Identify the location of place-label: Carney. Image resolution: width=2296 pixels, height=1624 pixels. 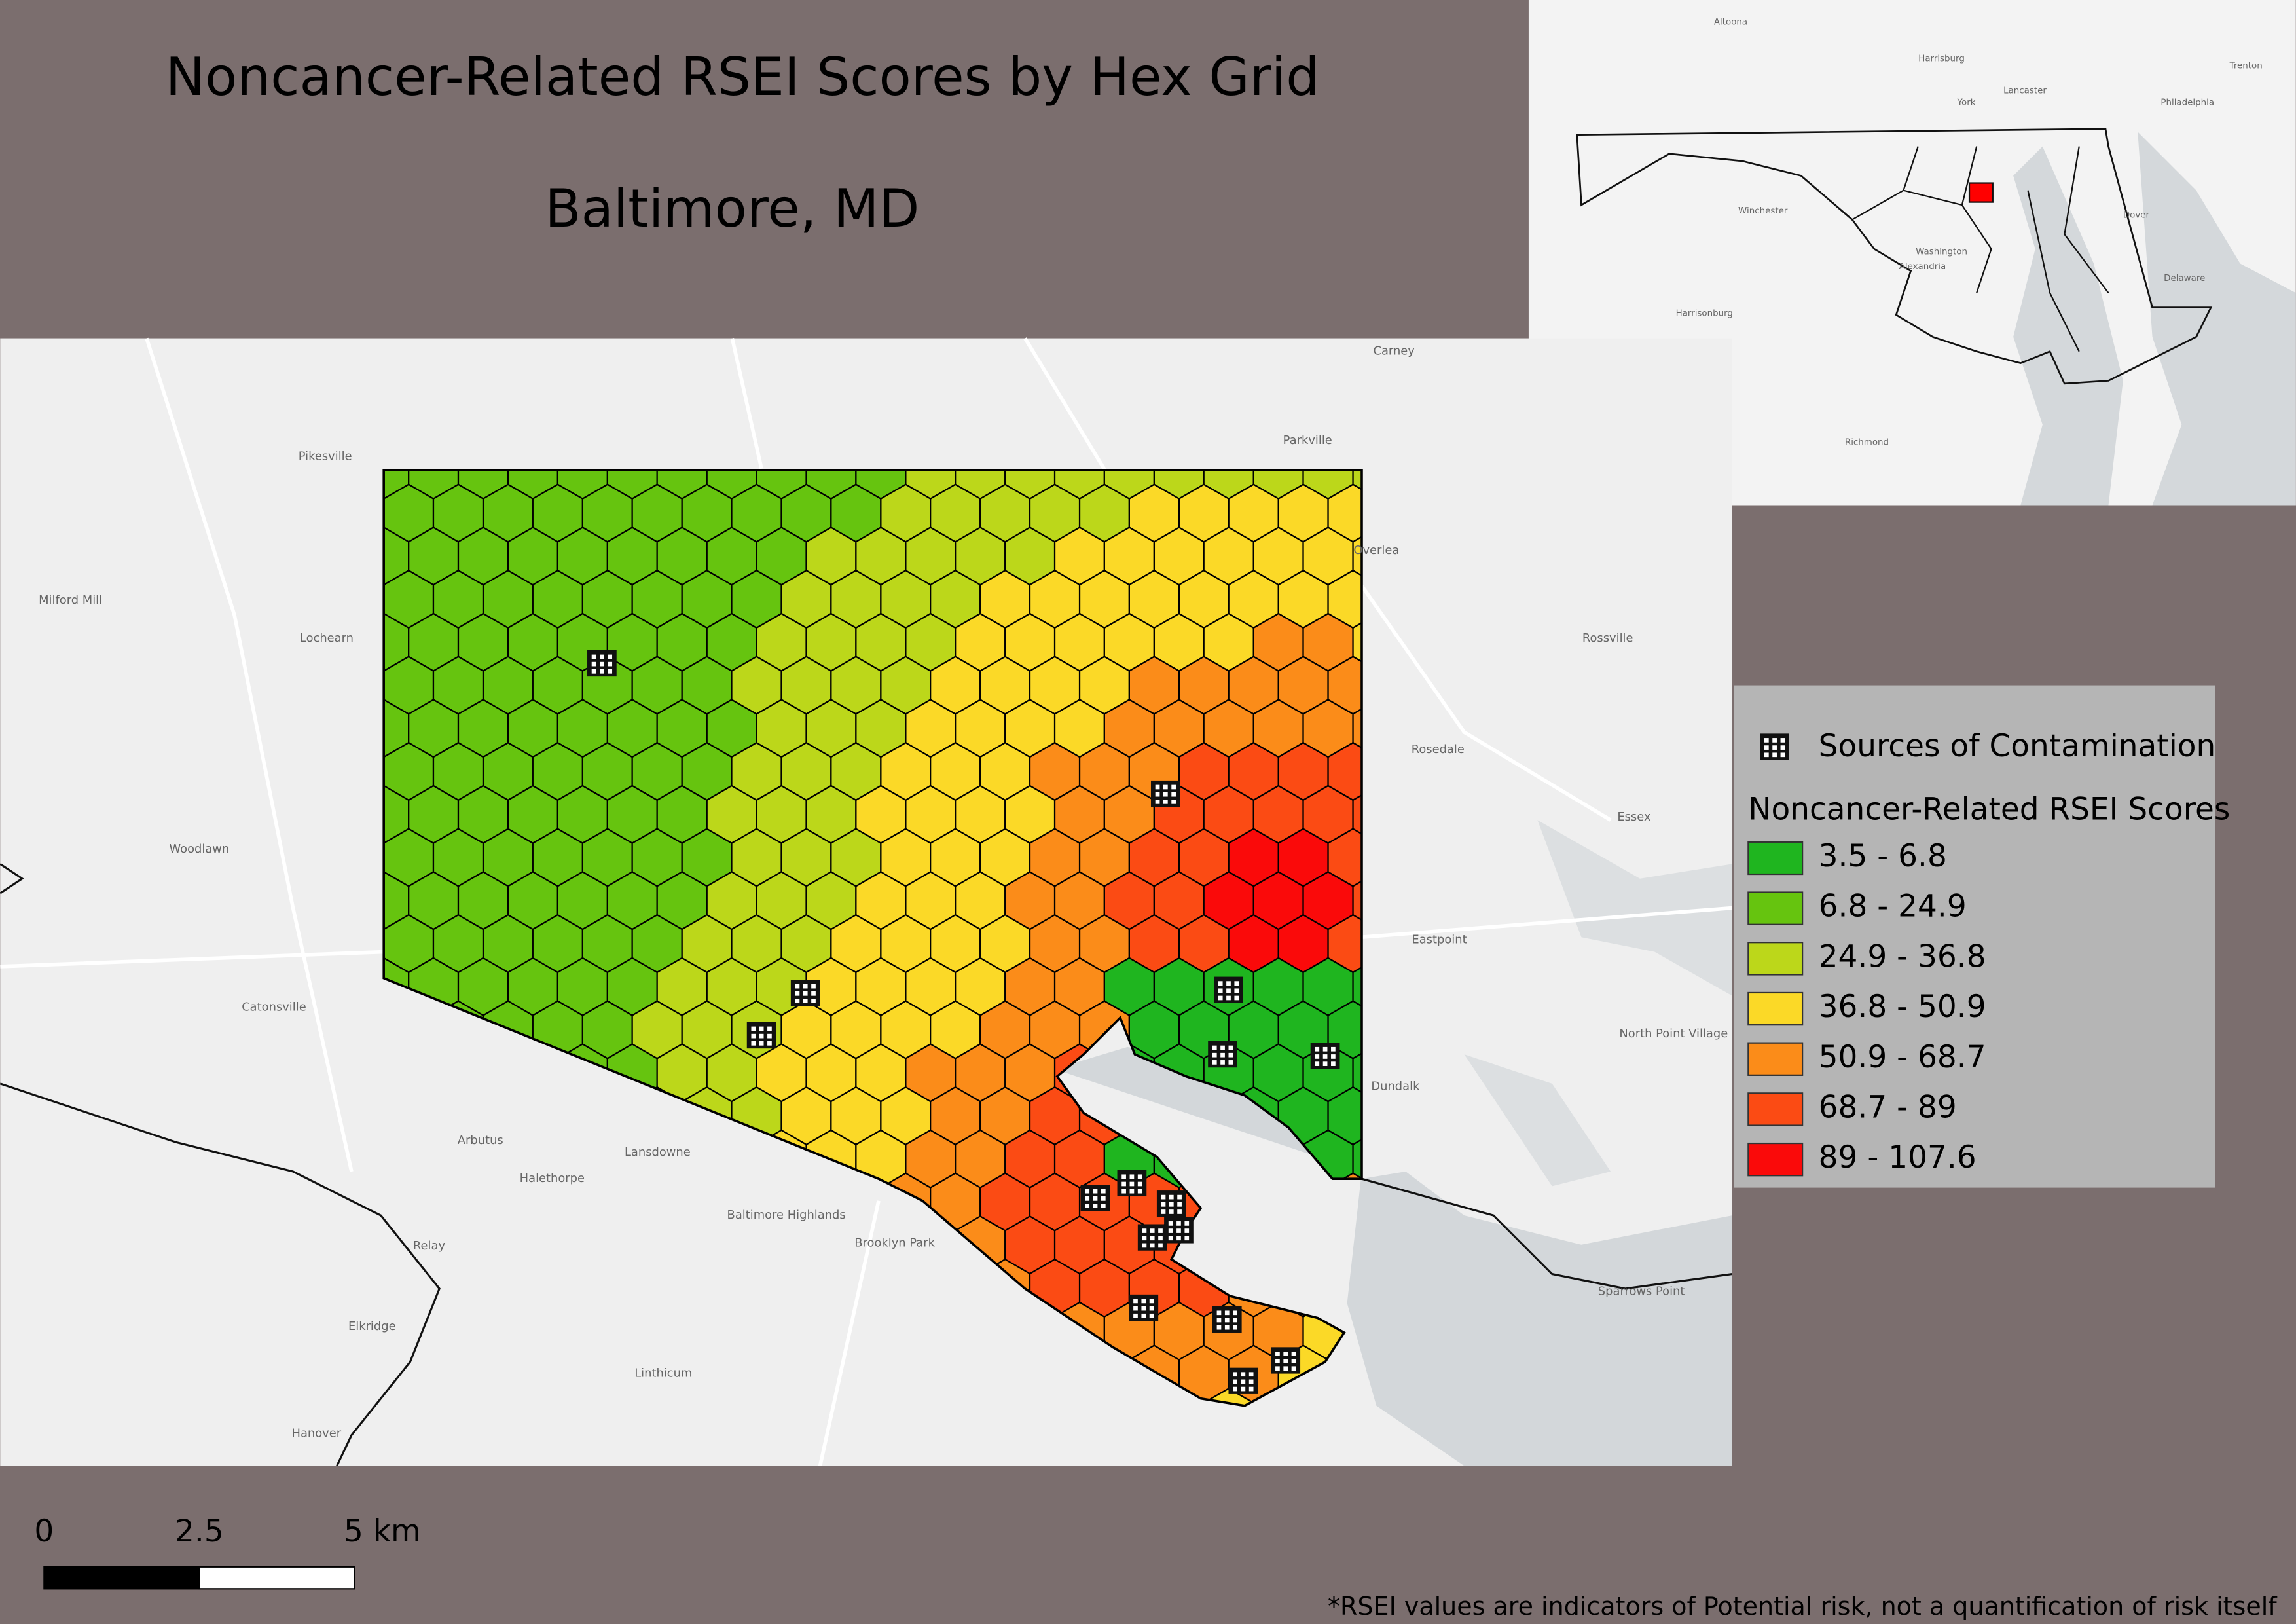
(1394, 351).